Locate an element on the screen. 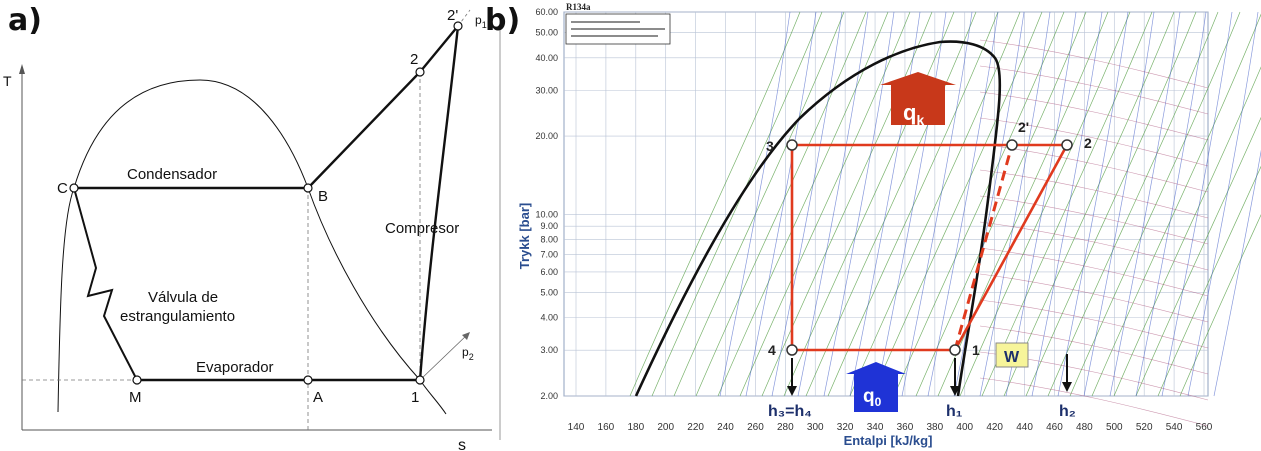 Image resolution: width=1261 pixels, height=451 pixels. chart-title: R134a is located at coordinates (578, 7).